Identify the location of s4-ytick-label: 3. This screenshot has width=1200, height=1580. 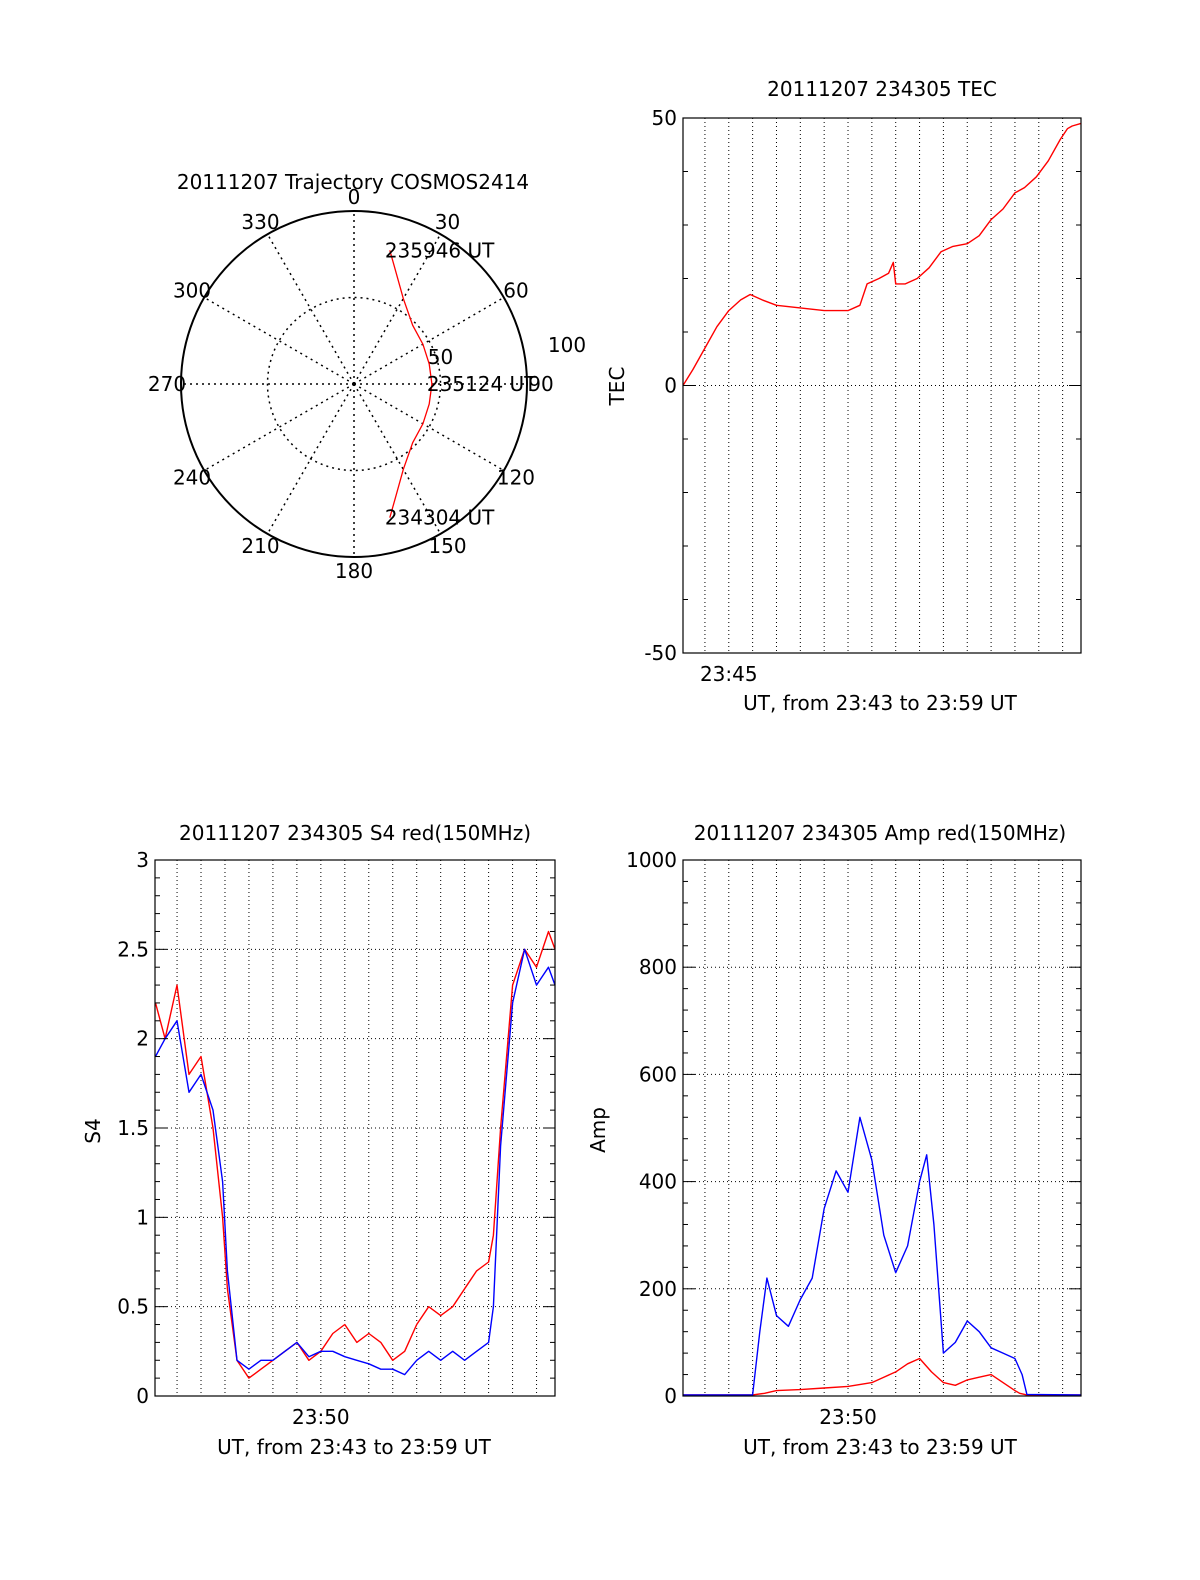
(142, 860).